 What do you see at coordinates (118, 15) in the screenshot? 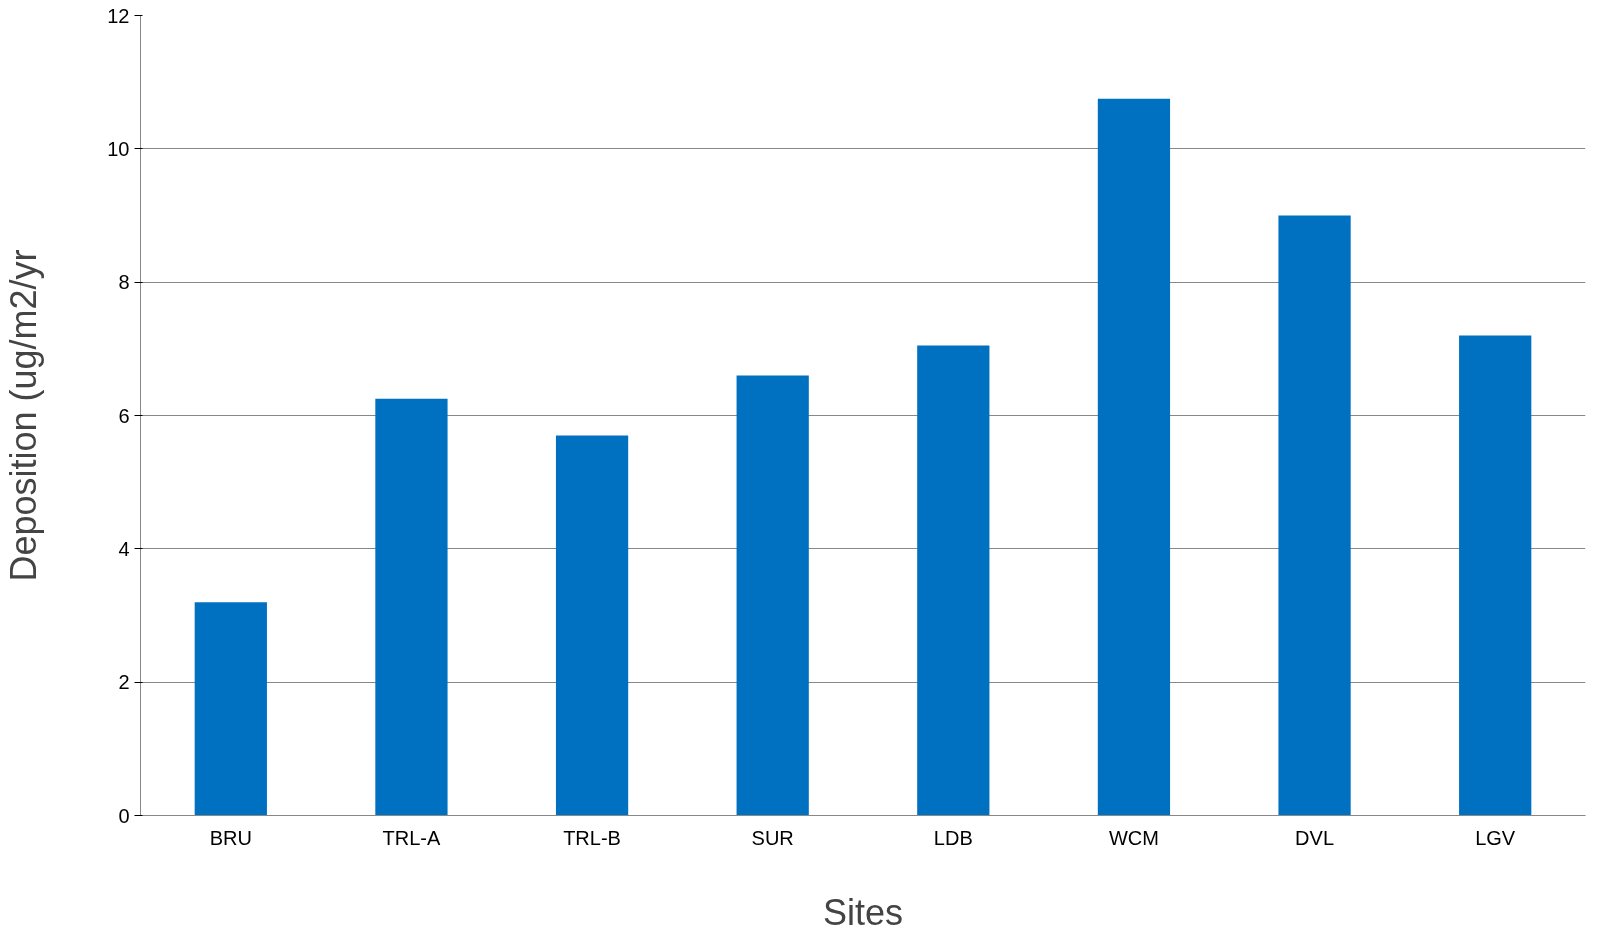
I see `y-tick-label: 12` at bounding box center [118, 15].